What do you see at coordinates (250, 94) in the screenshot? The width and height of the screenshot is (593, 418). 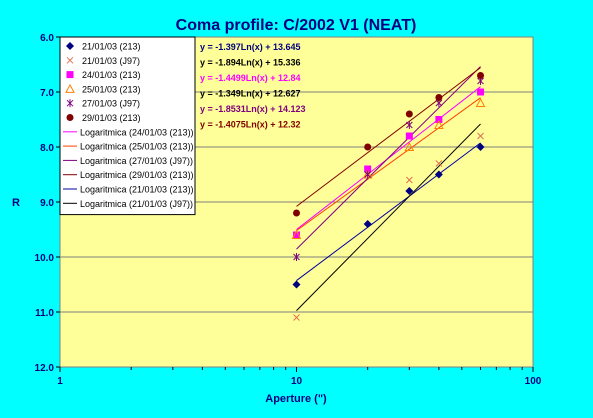 I see `equation-label: y = -1.349Ln(x) + 12.627` at bounding box center [250, 94].